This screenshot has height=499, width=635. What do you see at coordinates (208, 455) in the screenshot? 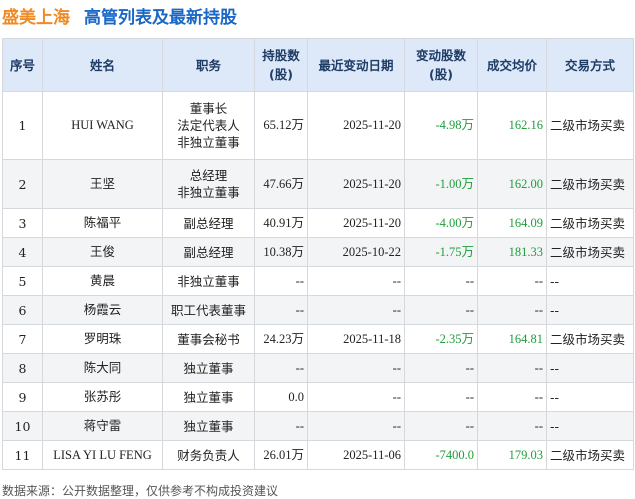
I see `position-label: 财务负责人` at bounding box center [208, 455].